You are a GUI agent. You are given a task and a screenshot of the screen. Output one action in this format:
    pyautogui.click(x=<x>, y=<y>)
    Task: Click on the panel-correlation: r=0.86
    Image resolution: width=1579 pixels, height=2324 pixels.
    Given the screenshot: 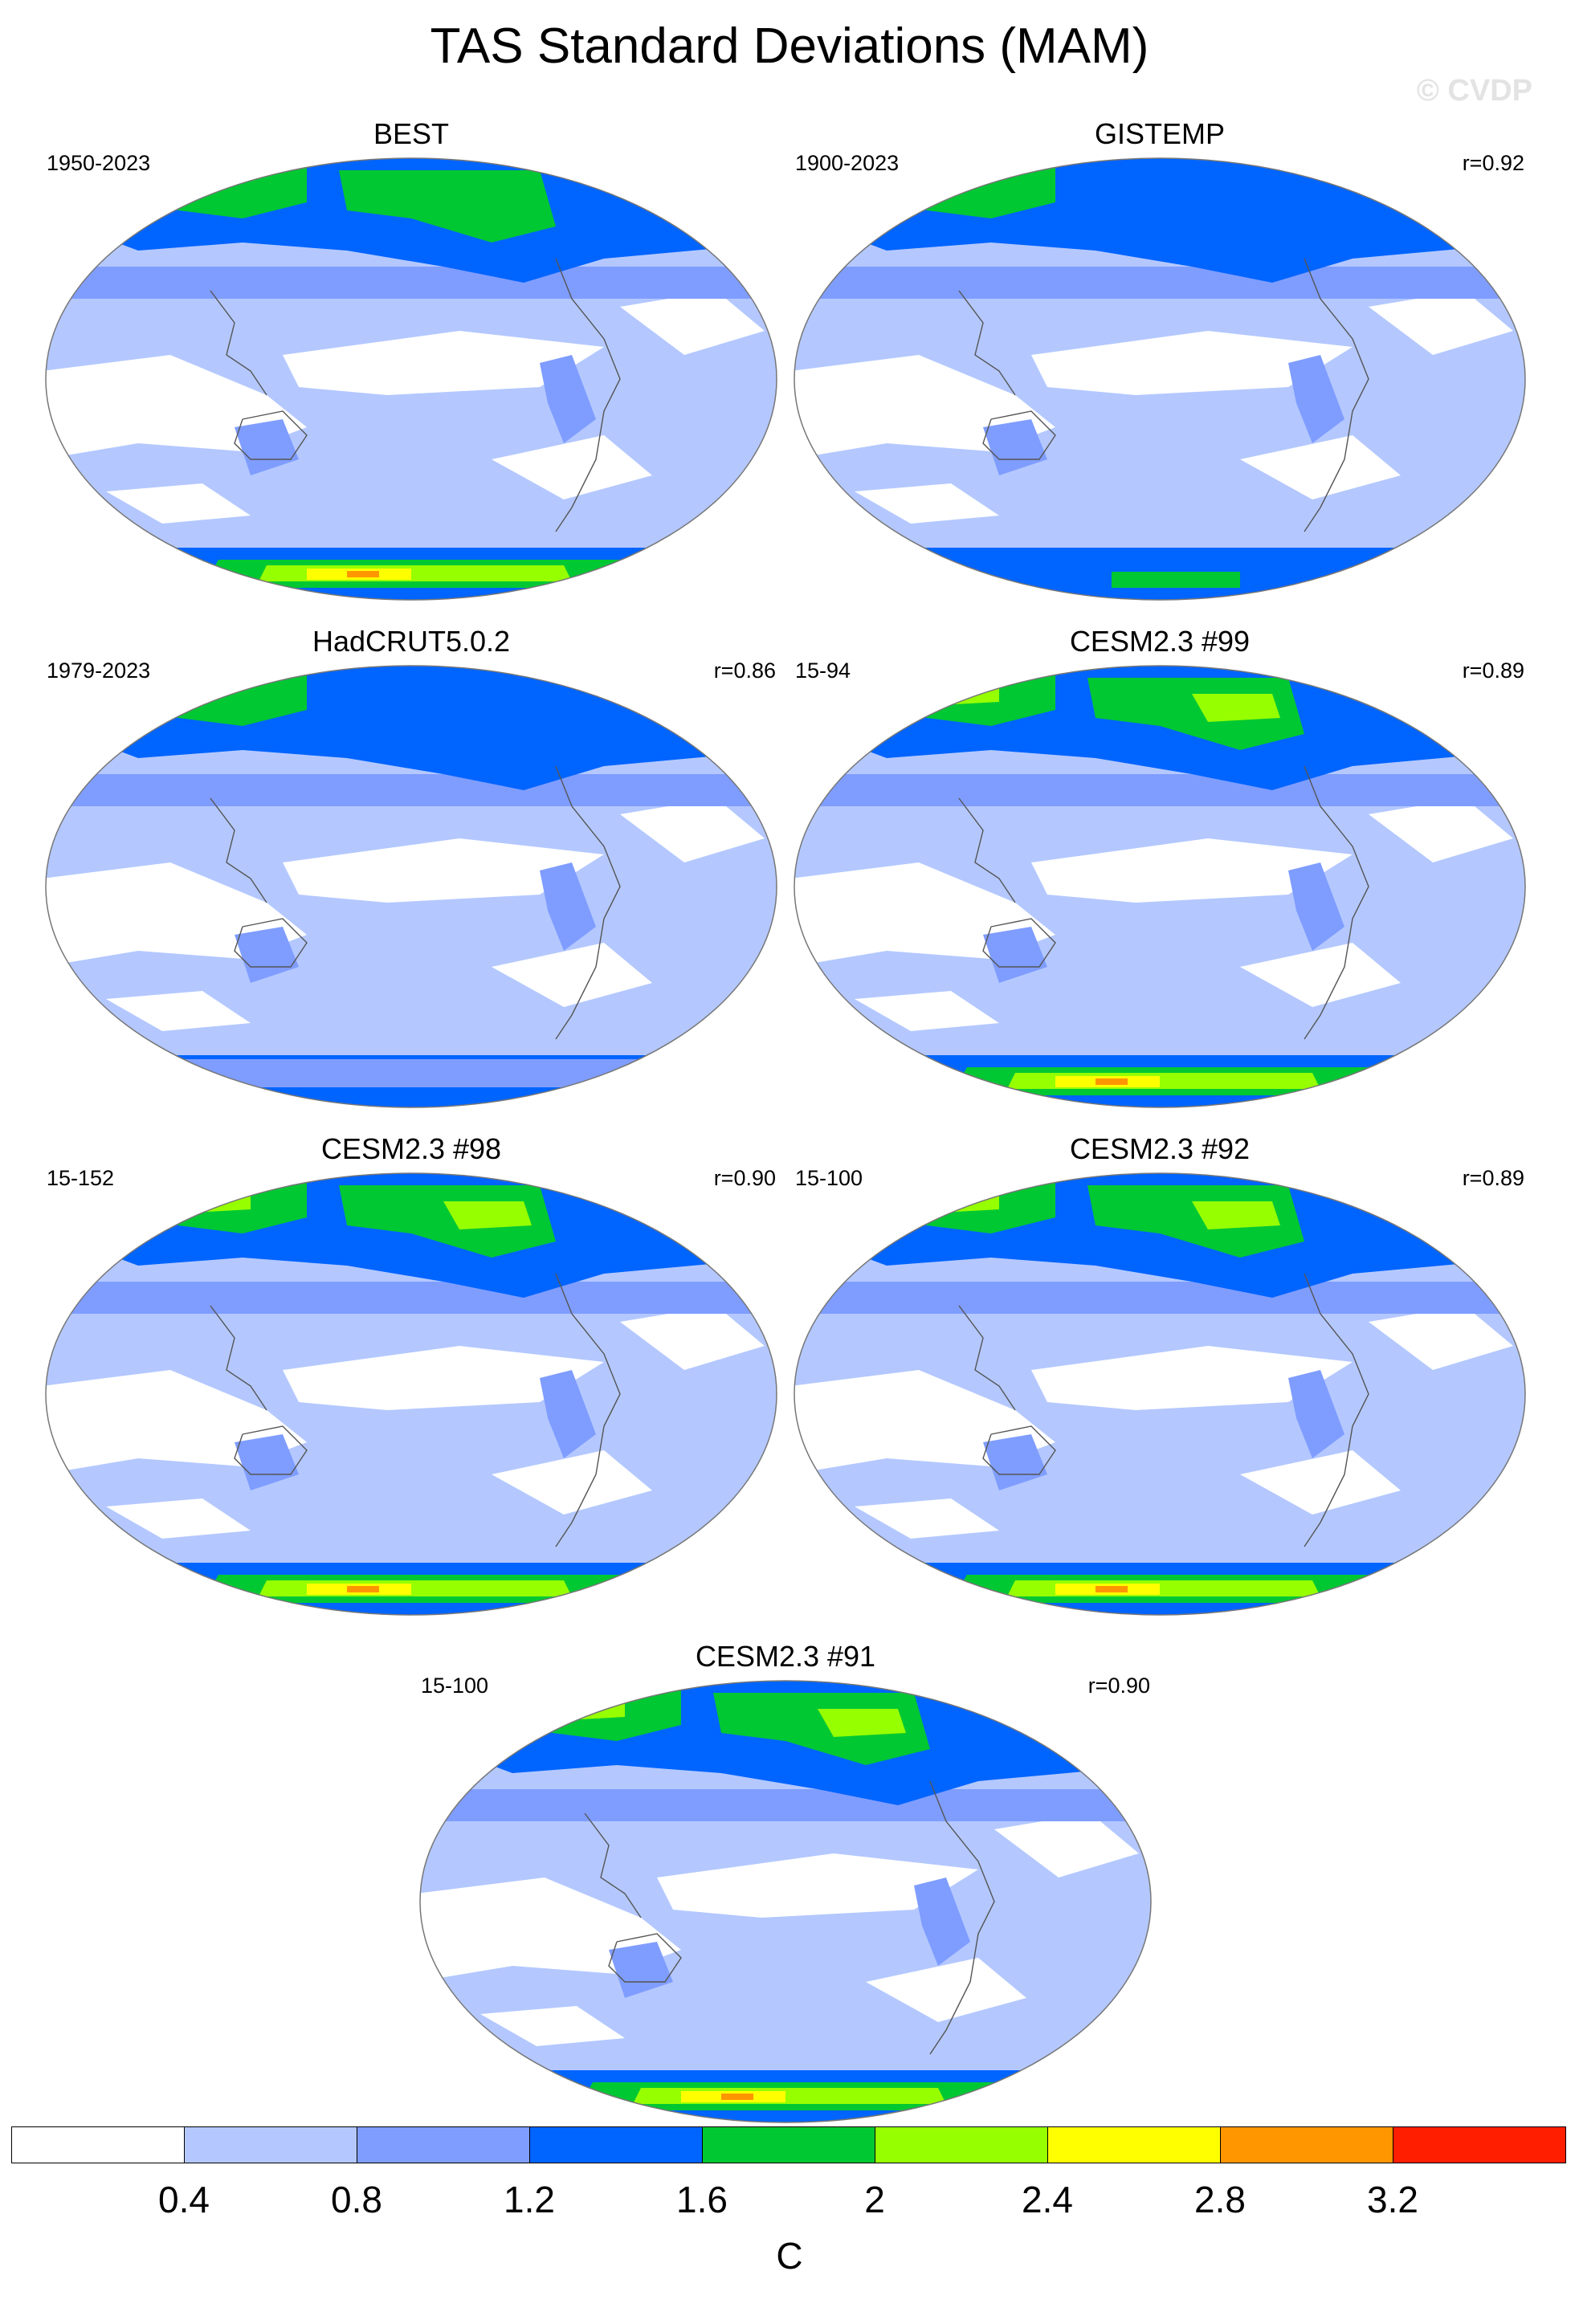 What is the action you would take?
    pyautogui.click(x=744, y=670)
    